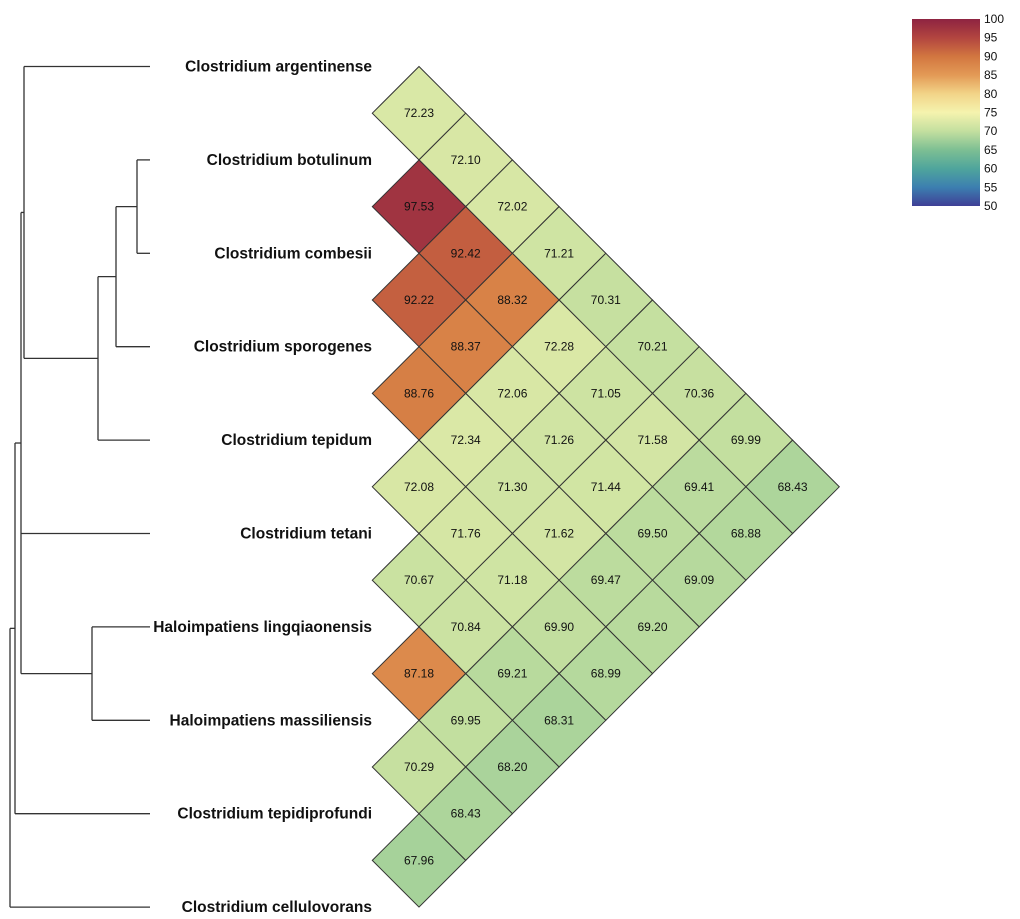  I want to click on heatmap-cell-value: 68.20, so click(512, 767).